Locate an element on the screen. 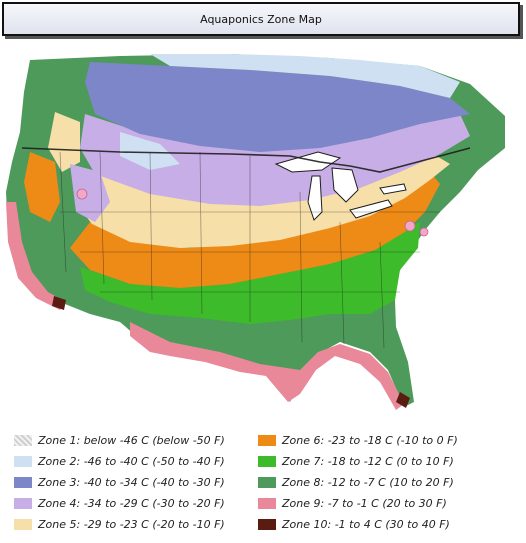  map-title: Aquaponics Zone Map is located at coordinates (261, 19).